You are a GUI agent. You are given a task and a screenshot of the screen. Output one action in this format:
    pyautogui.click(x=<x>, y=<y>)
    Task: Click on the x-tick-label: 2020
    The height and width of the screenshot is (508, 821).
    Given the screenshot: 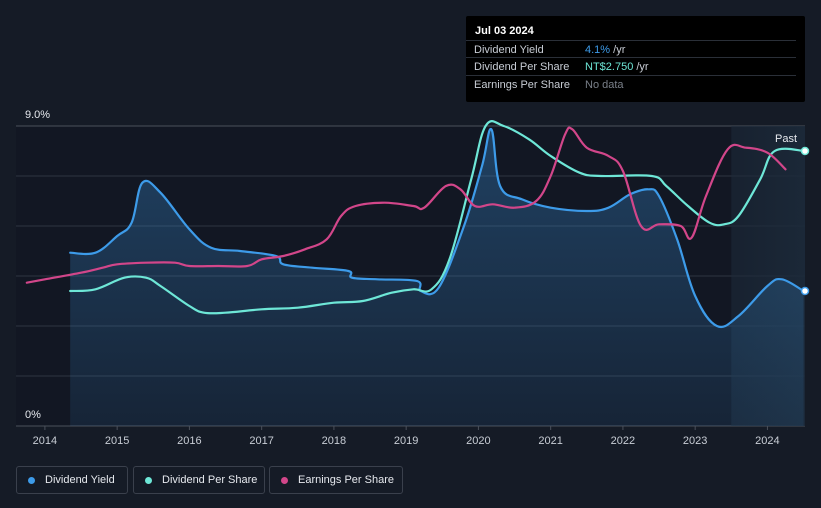 What is the action you would take?
    pyautogui.click(x=478, y=441)
    